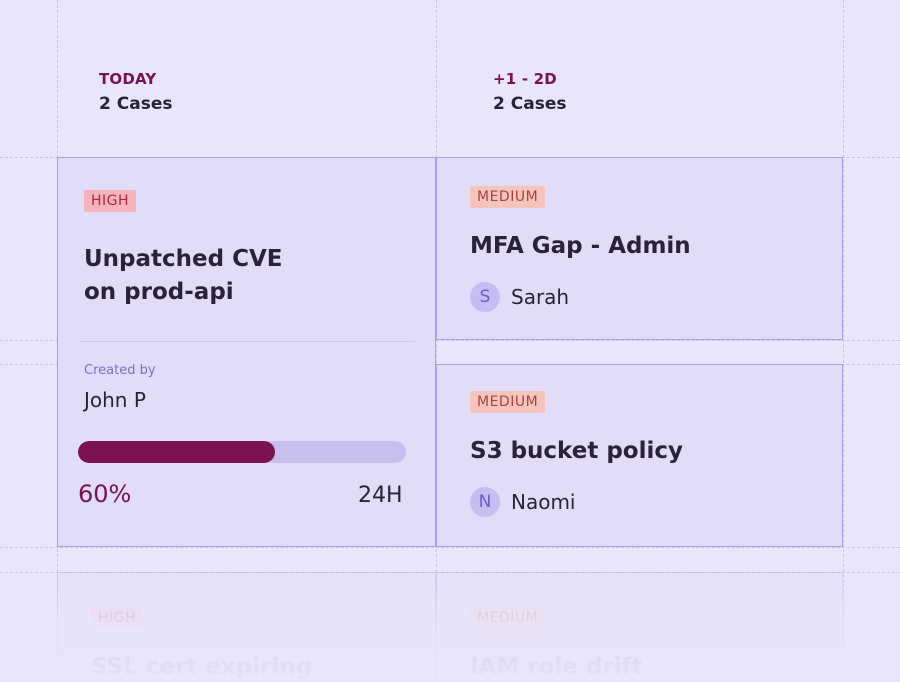 The image size is (900, 682). I want to click on column-header-today: TODAY 2 Cases, so click(135, 92).